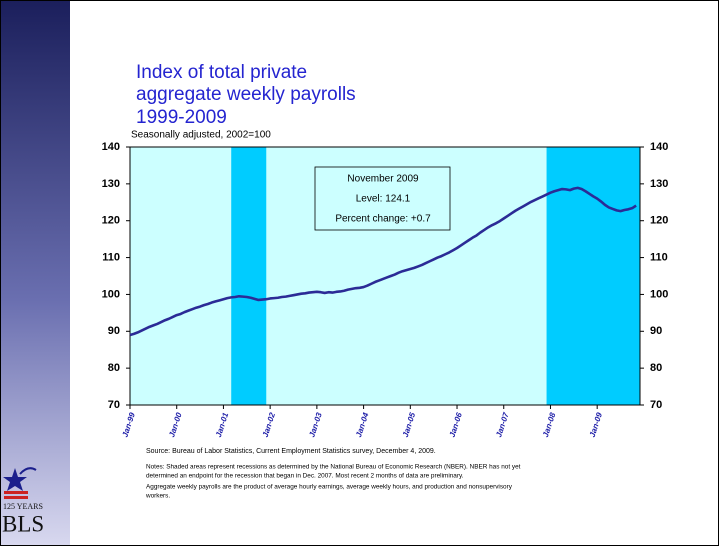  I want to click on annotation-text: Level: 124.1, so click(383, 199).